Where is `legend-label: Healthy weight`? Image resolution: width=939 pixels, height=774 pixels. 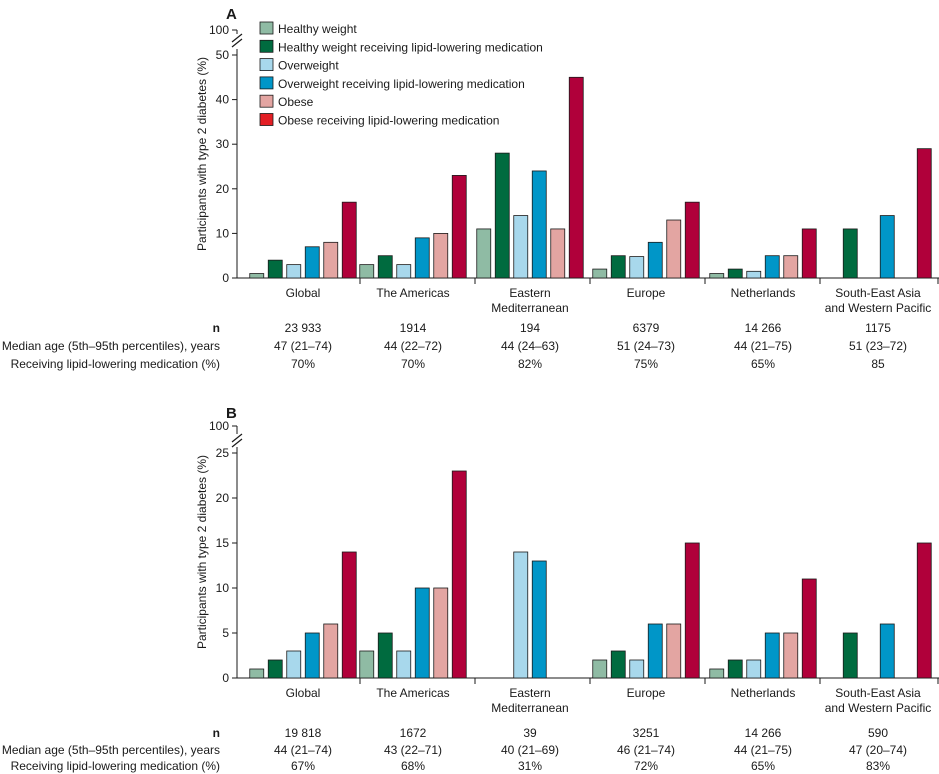 legend-label: Healthy weight is located at coordinates (317, 29).